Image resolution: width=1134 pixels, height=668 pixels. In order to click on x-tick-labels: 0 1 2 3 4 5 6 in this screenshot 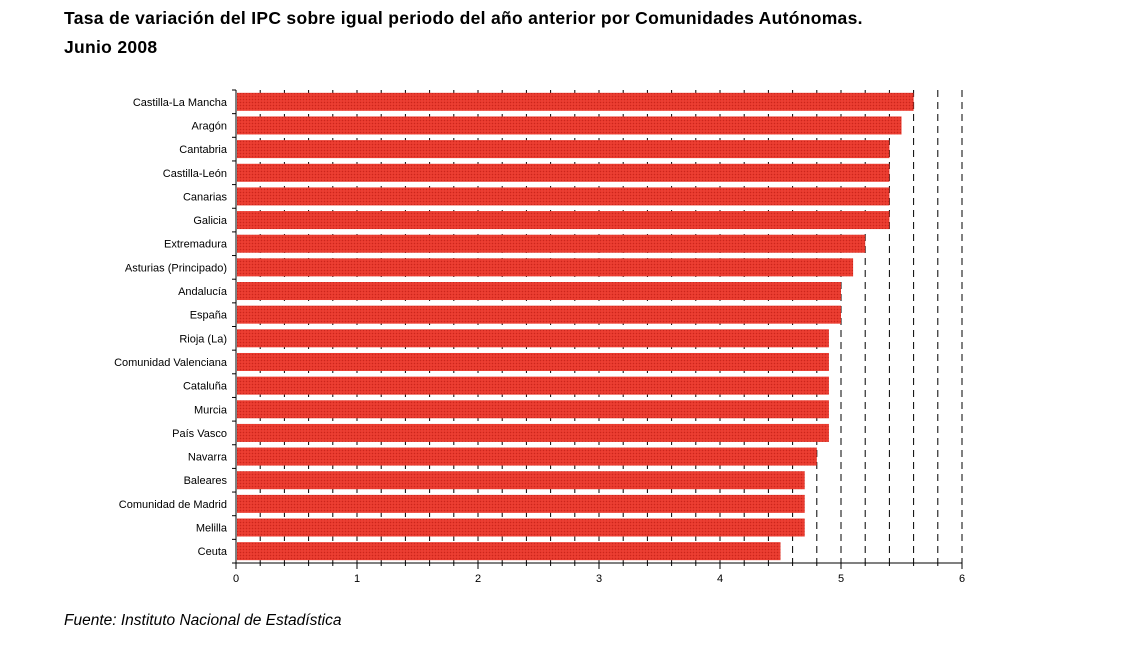, I will do `click(599, 579)`.